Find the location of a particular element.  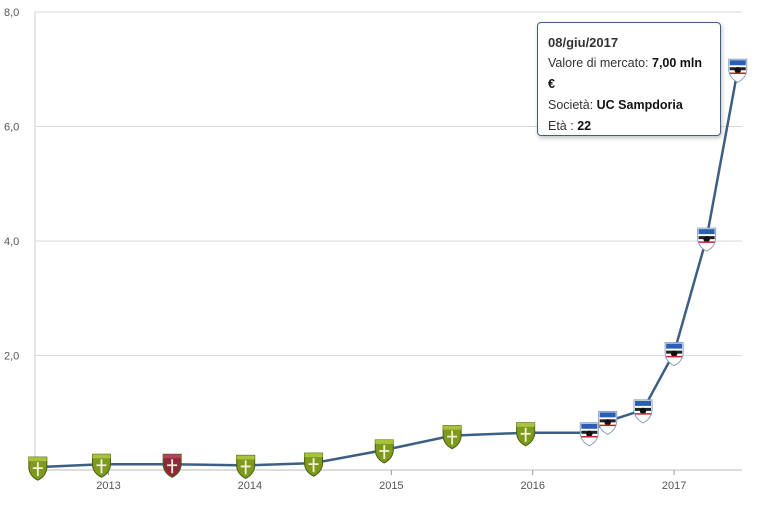

y-tick-label: 4,0 is located at coordinates (11, 242).